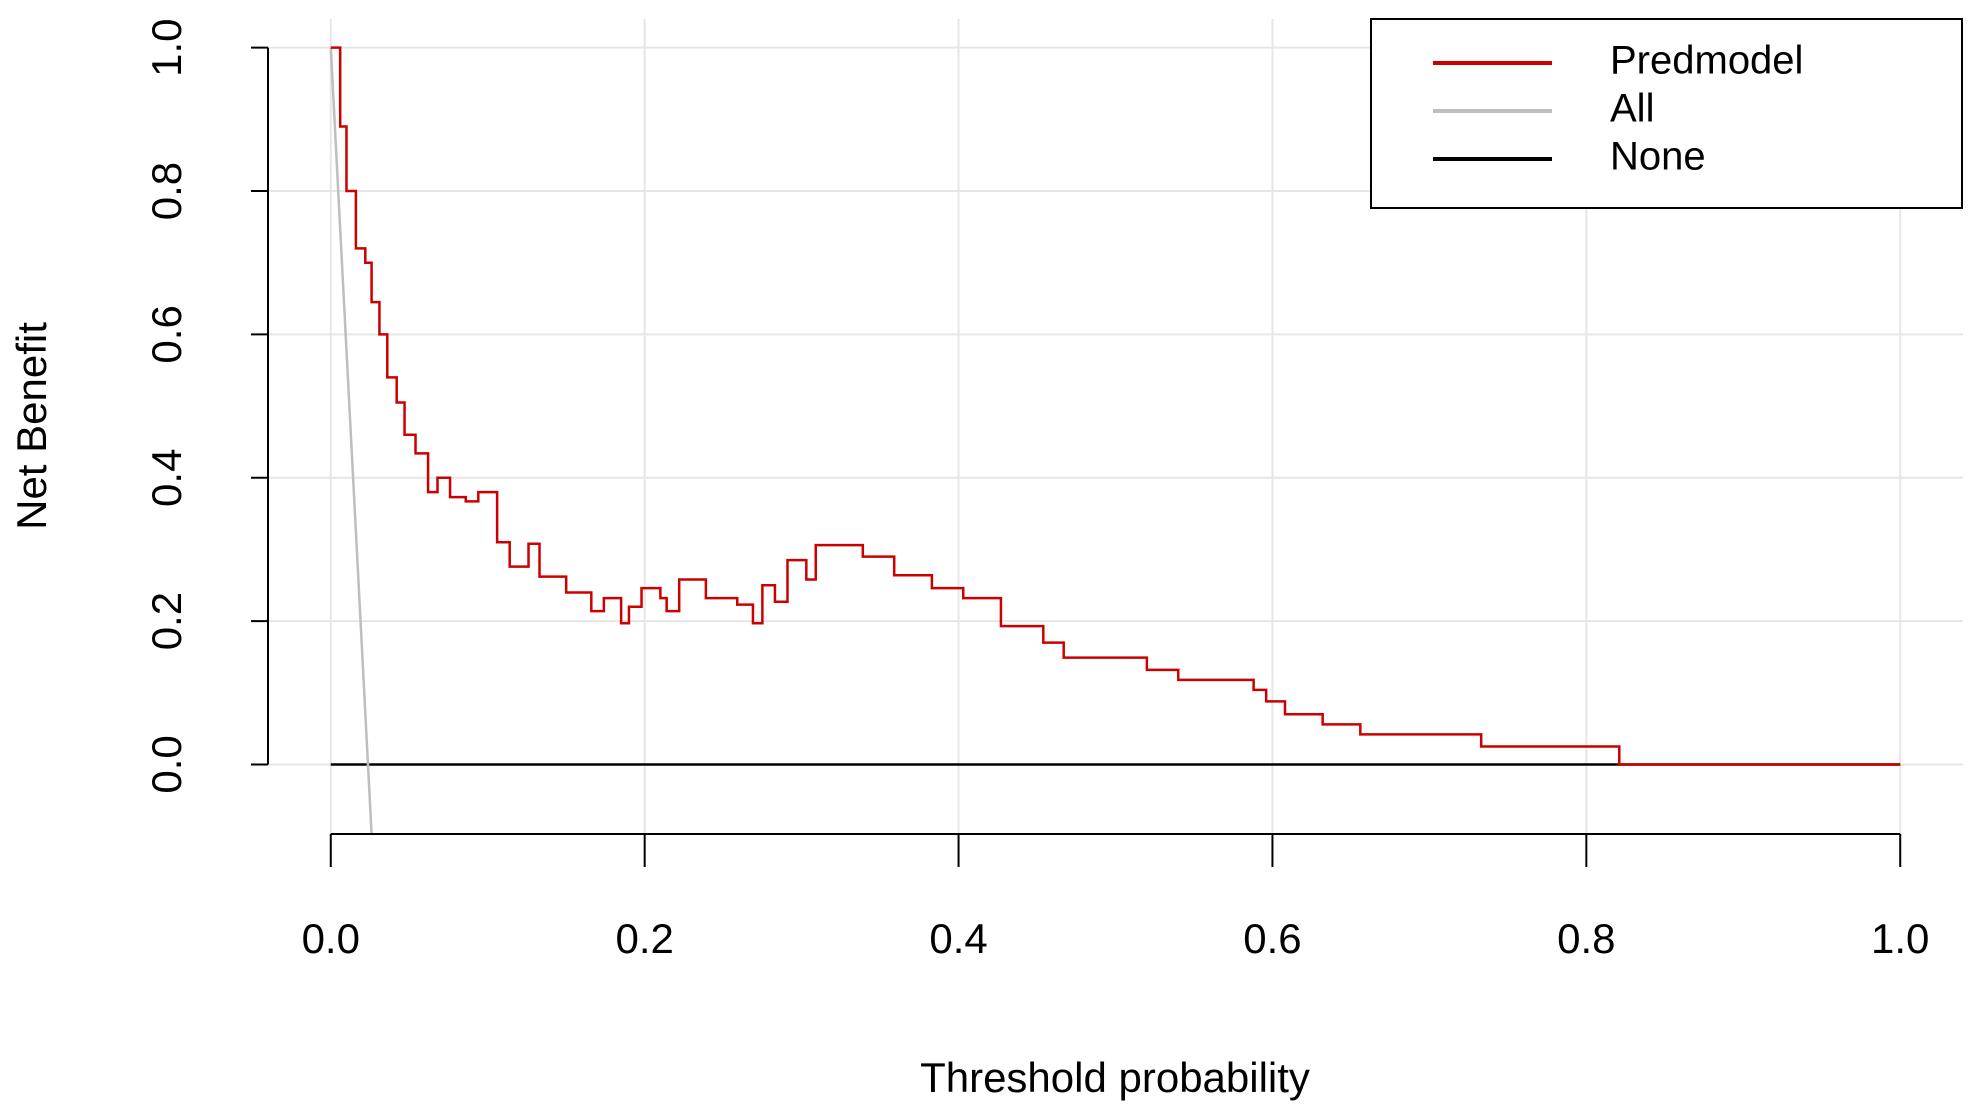 The image size is (1969, 1120). Describe the element at coordinates (1900, 938) in the screenshot. I see `x-tick-label: 1.0` at that location.